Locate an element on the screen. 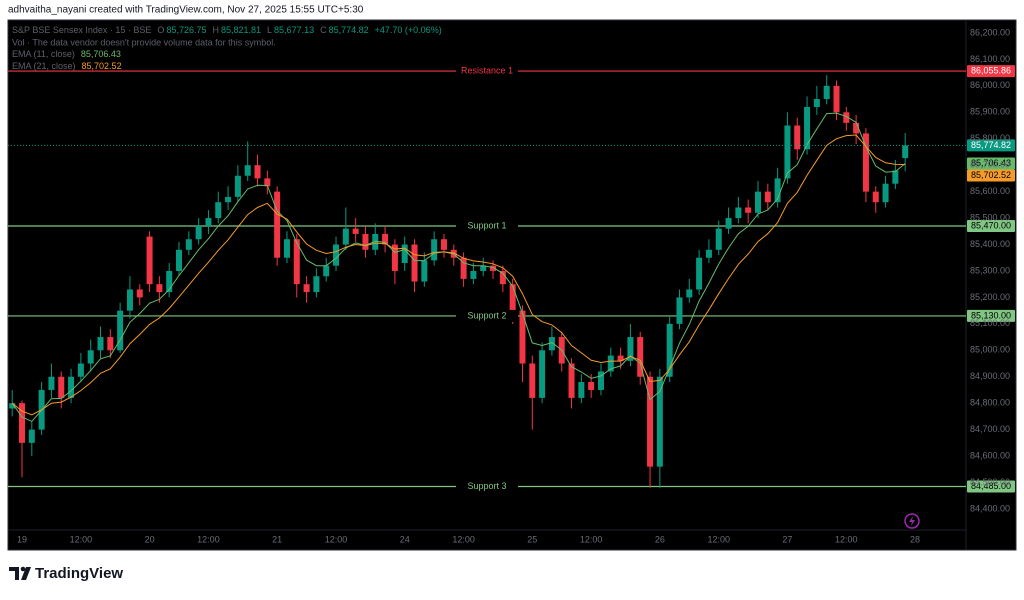  y-tick-label: 84,500.00 is located at coordinates (990, 482).